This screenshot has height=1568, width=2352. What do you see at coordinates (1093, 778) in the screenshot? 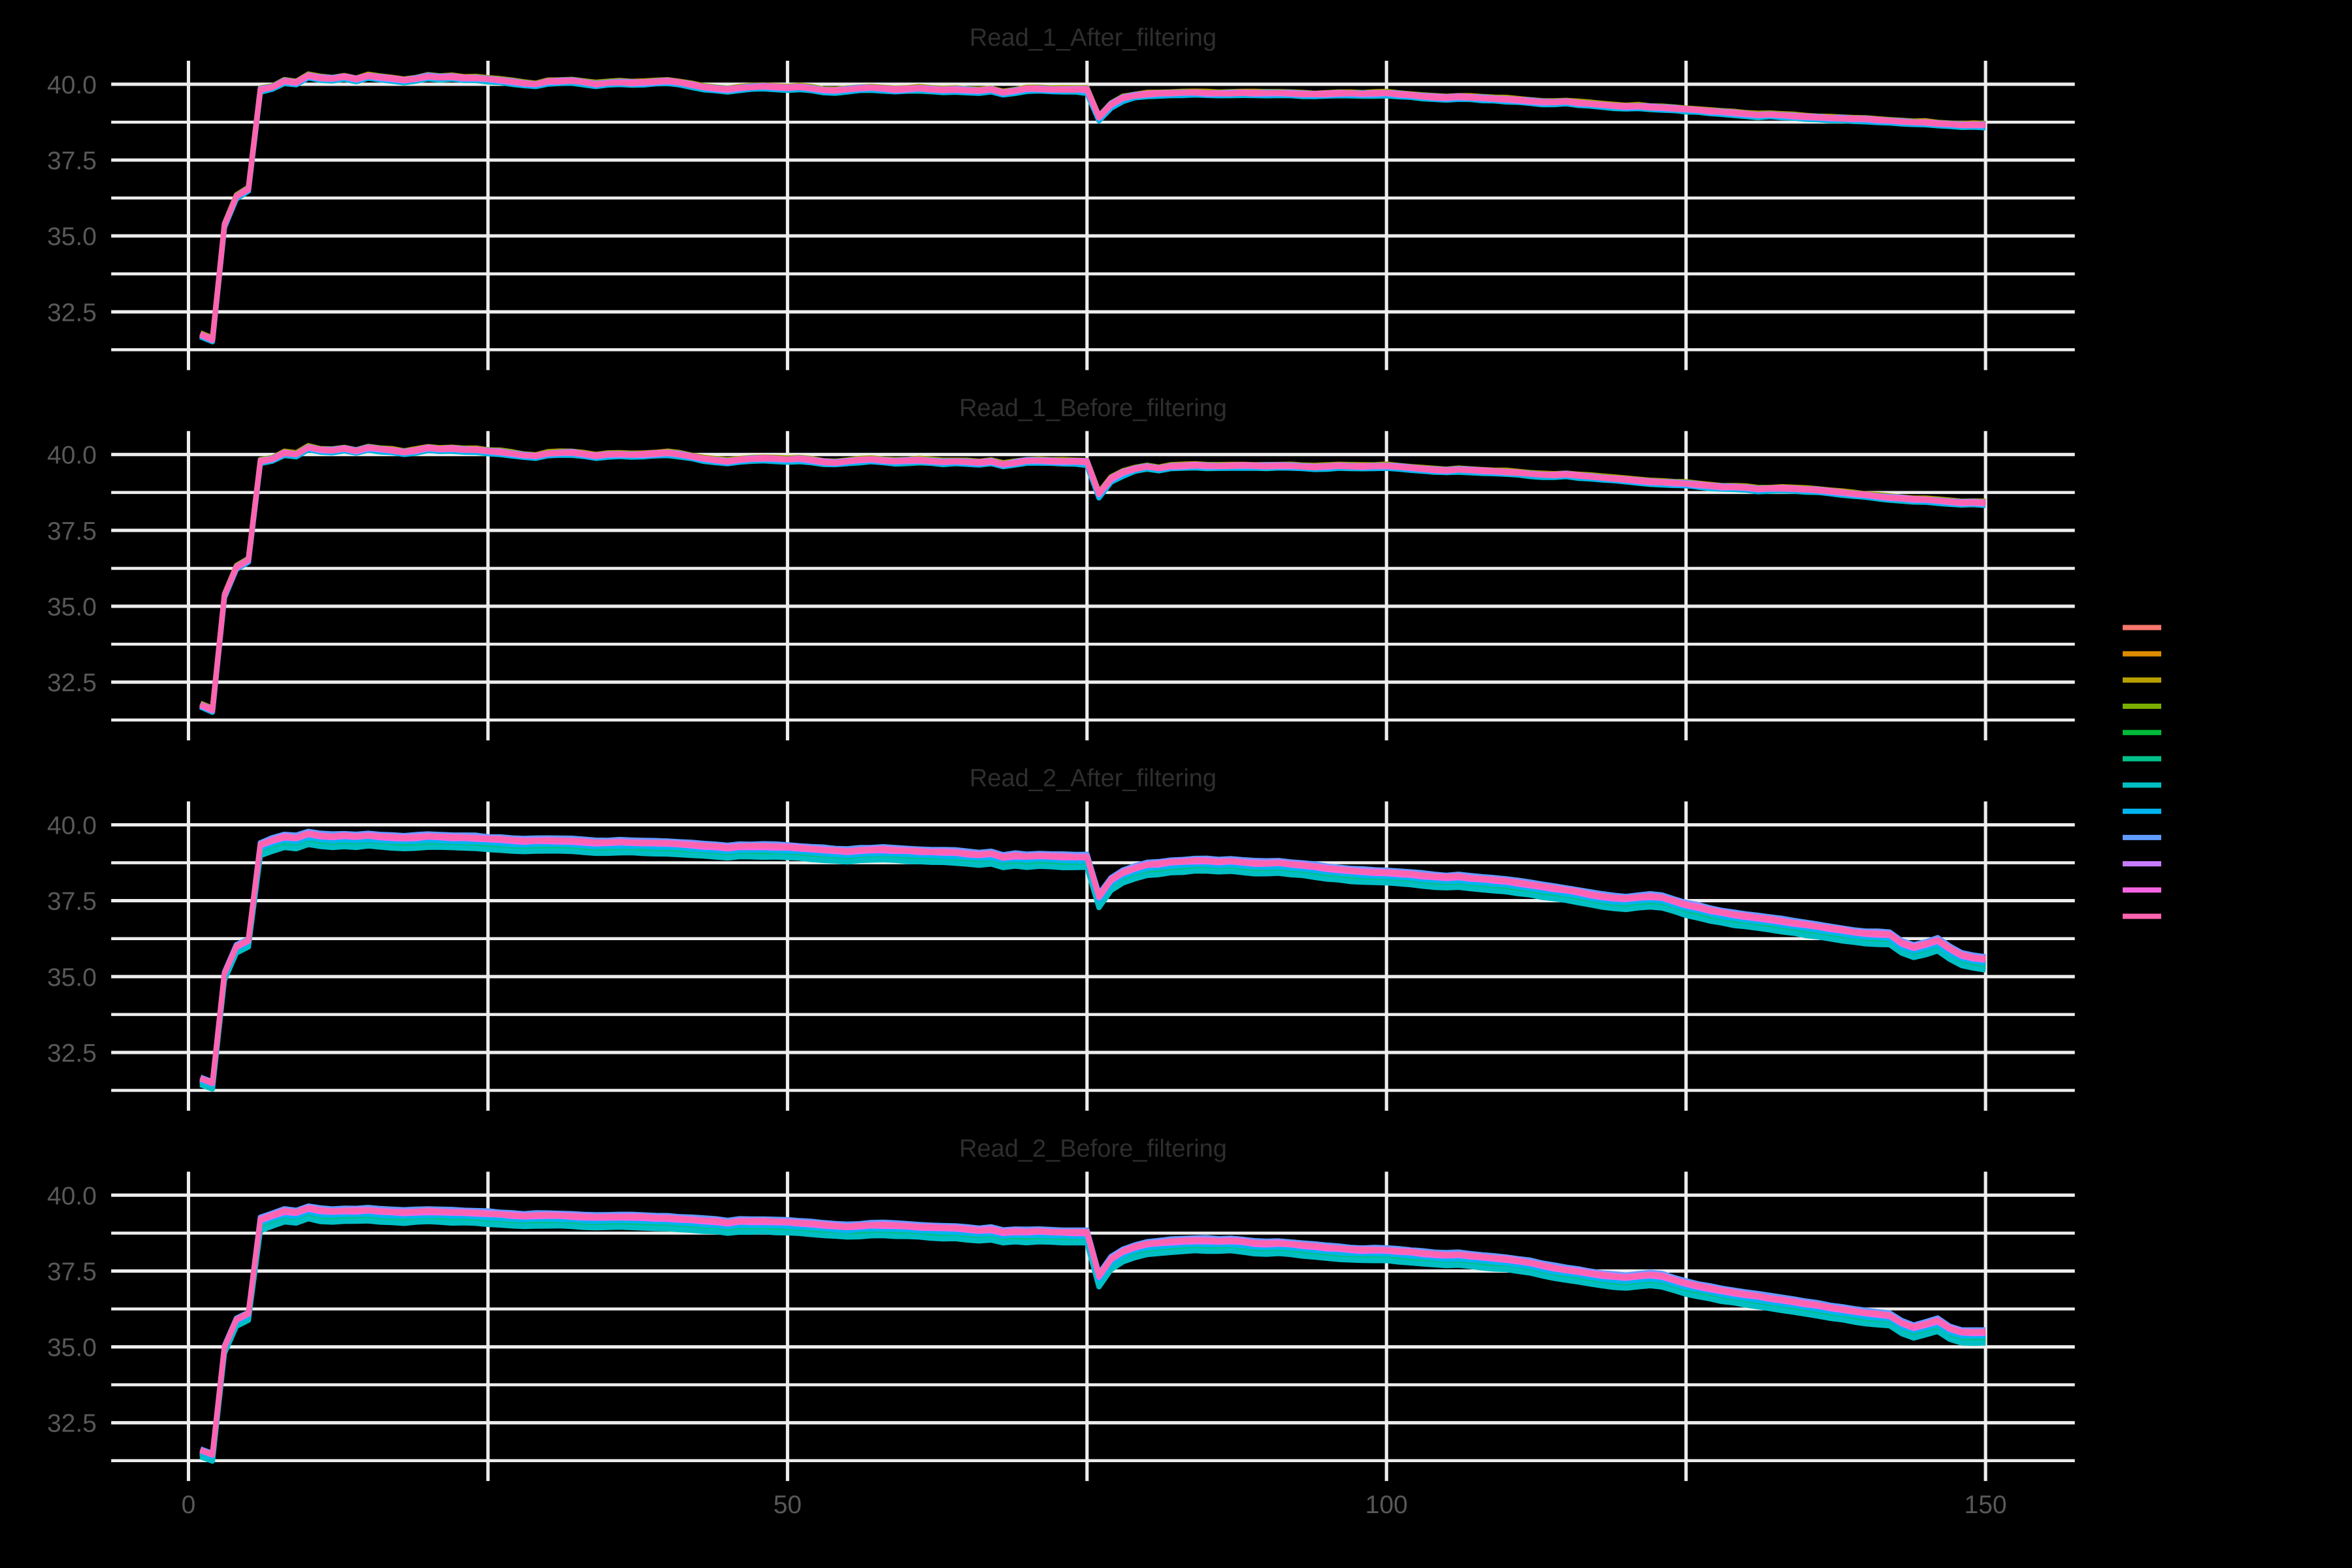
I see `svg-text: Read_2_After_filtering` at bounding box center [1093, 778].